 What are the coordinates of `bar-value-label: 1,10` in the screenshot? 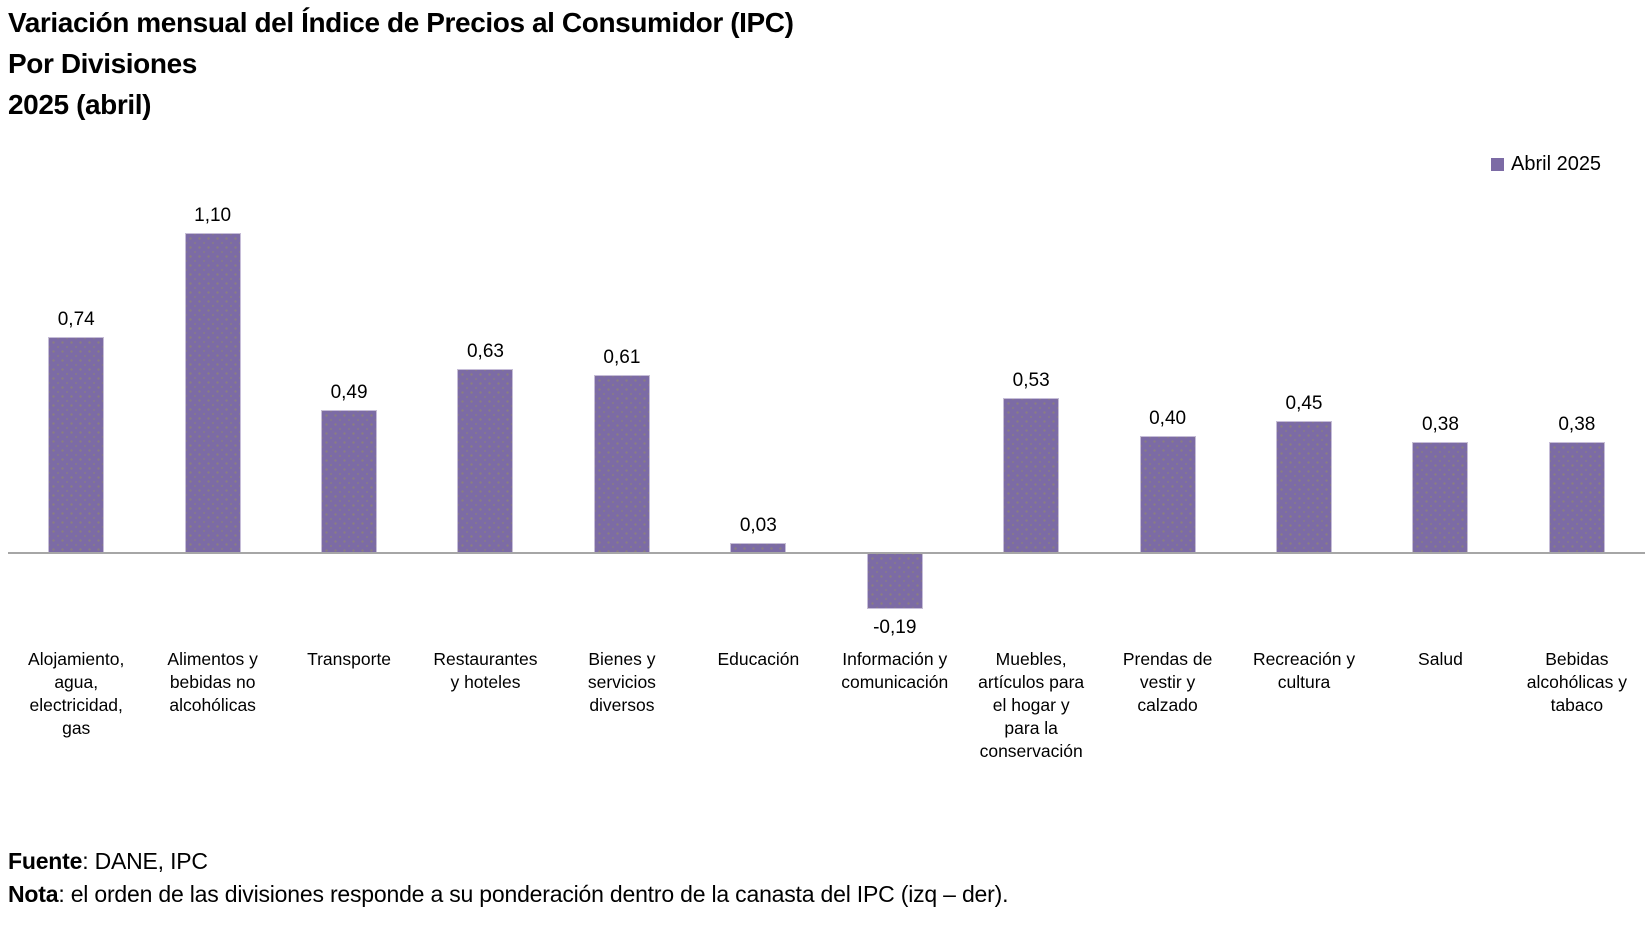 It's located at (213, 215).